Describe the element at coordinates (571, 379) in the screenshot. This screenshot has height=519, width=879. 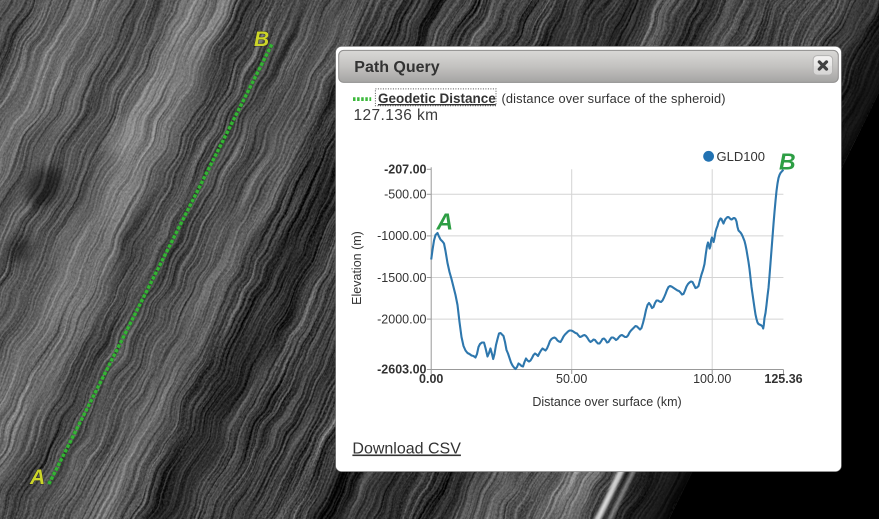
I see `svg-text: 50.00` at that location.